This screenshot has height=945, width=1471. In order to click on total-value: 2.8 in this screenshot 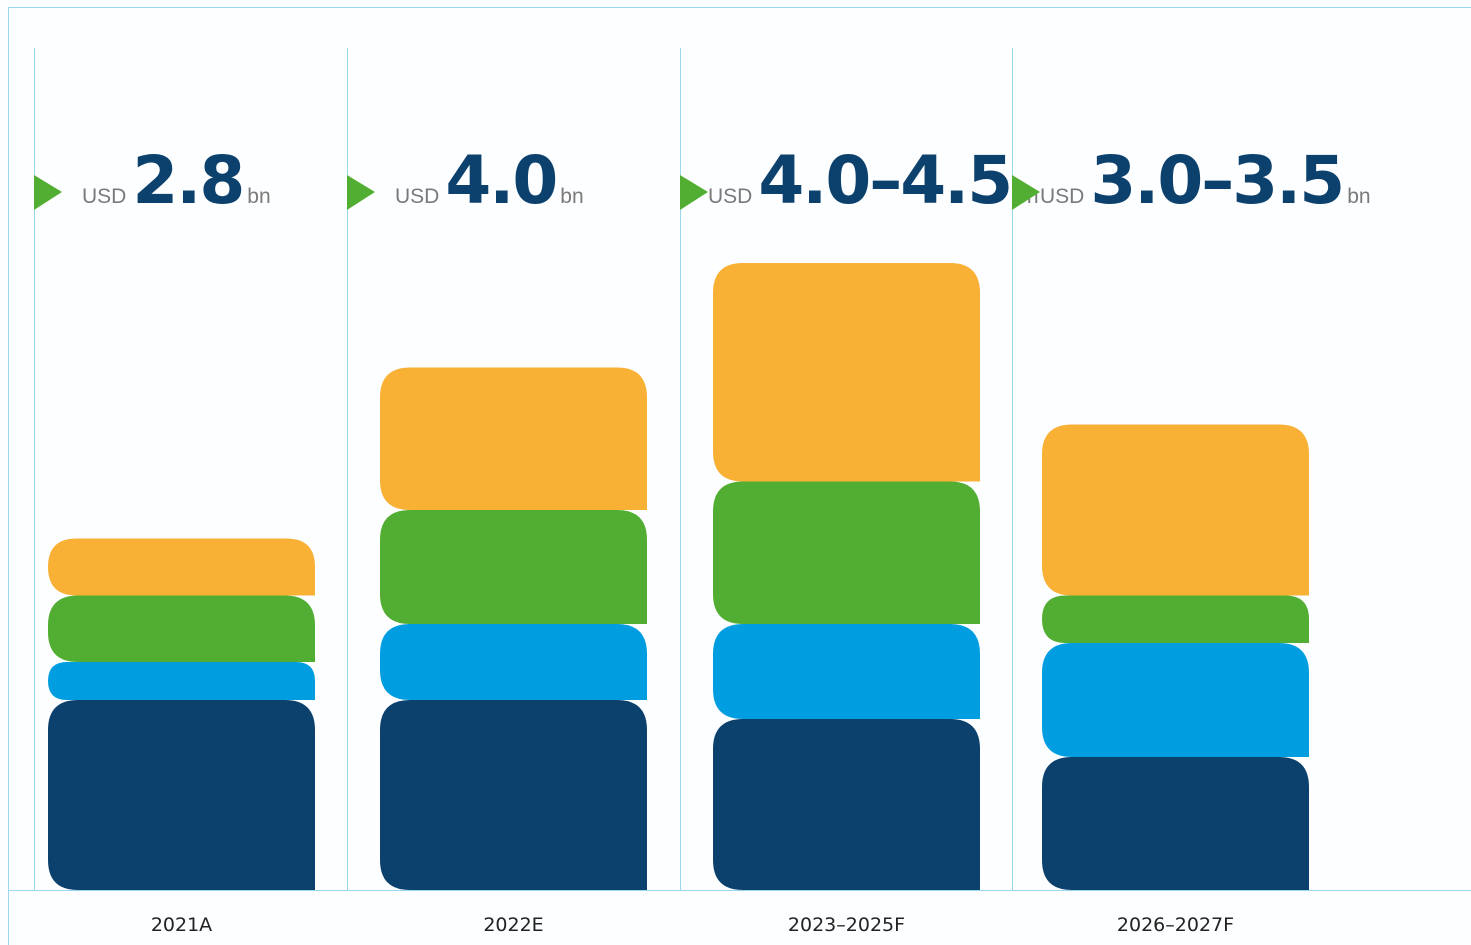, I will do `click(187, 180)`.